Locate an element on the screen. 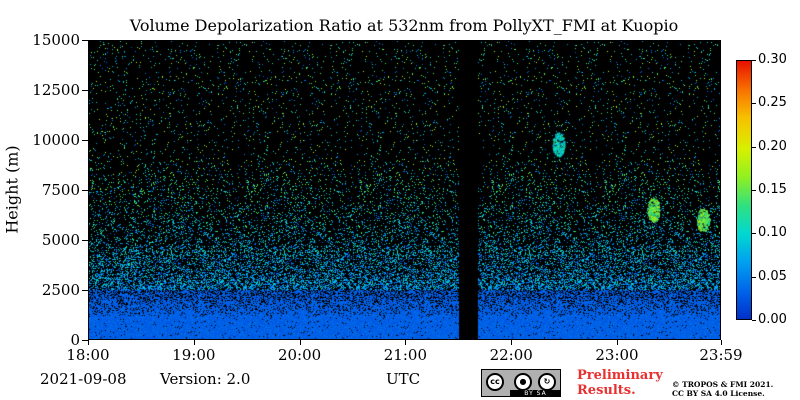 The image size is (800, 400). colorbar-tick-label: 0.10 is located at coordinates (772, 233).